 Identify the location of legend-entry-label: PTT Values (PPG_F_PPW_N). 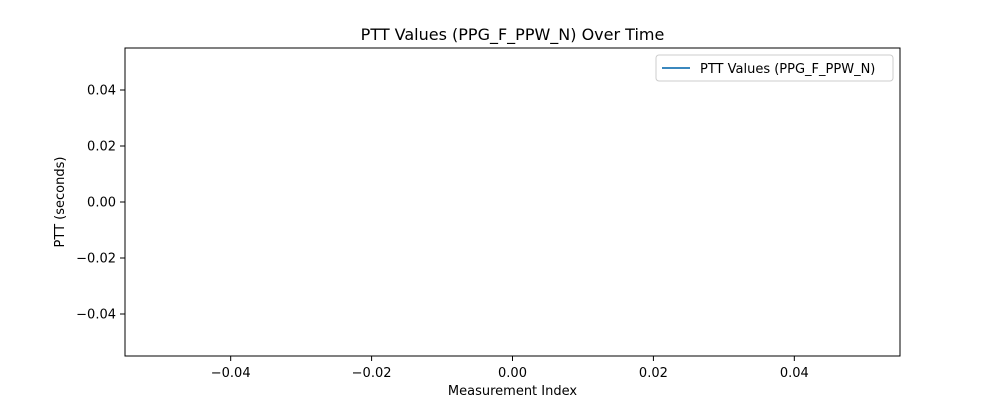
(787, 69).